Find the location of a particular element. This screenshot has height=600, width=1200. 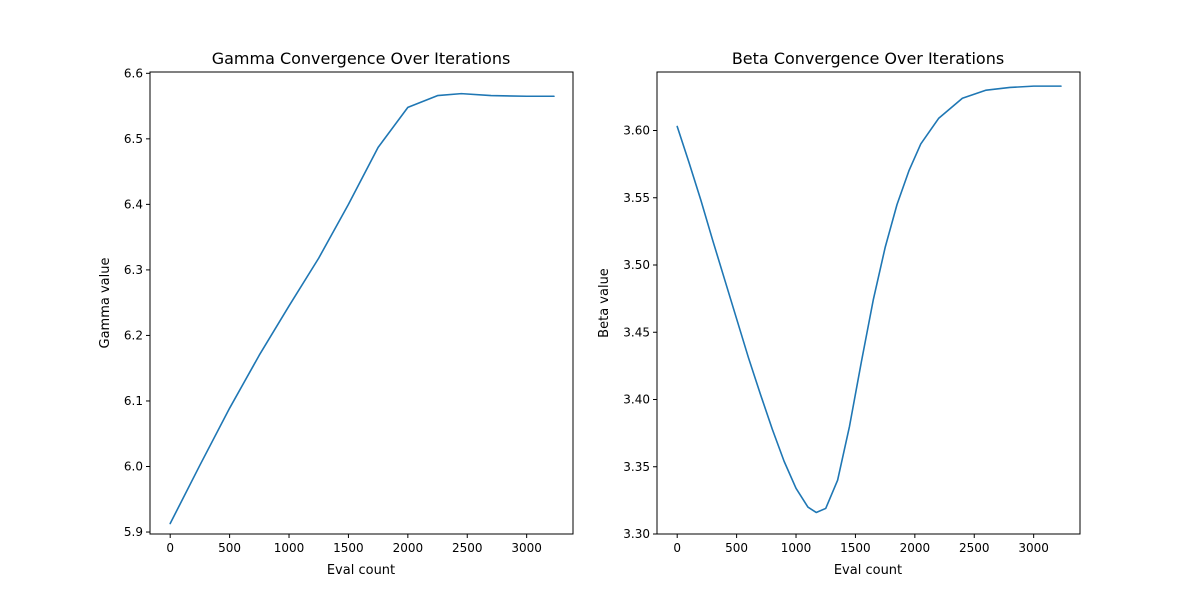

beta-x-tick-label: 1000 is located at coordinates (796, 548).